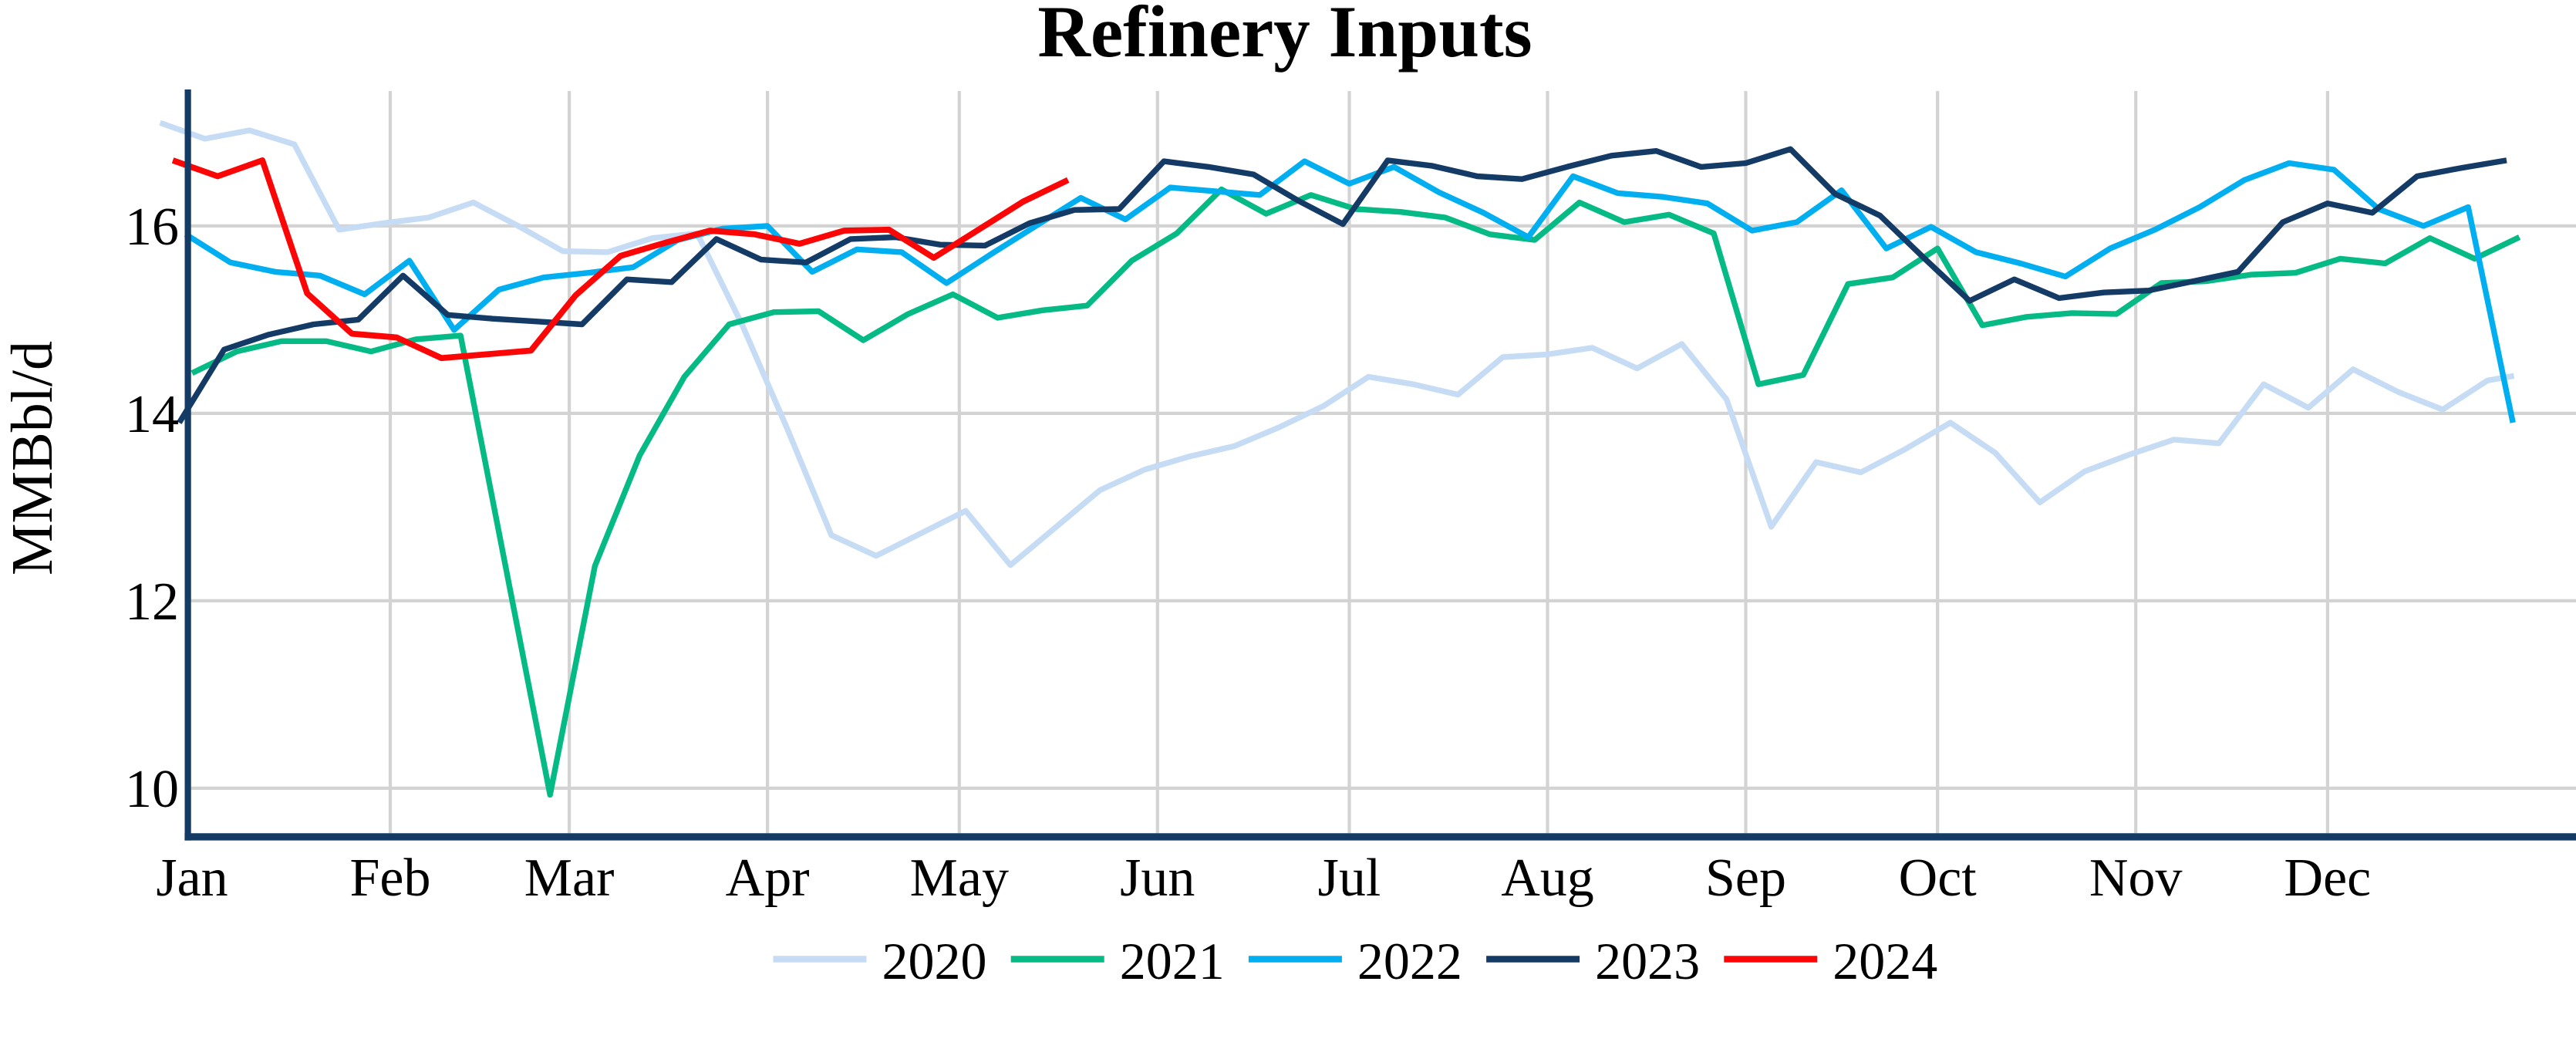  Describe the element at coordinates (1885, 961) in the screenshot. I see `svg-text: 2024` at that location.